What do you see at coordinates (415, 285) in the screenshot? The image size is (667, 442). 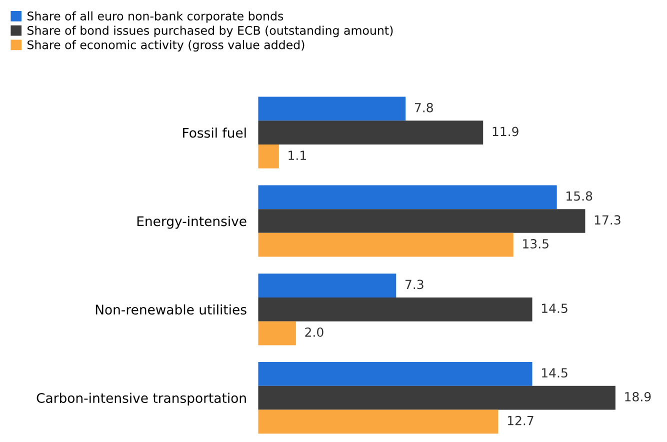 I see `data-label: 7.3` at bounding box center [415, 285].